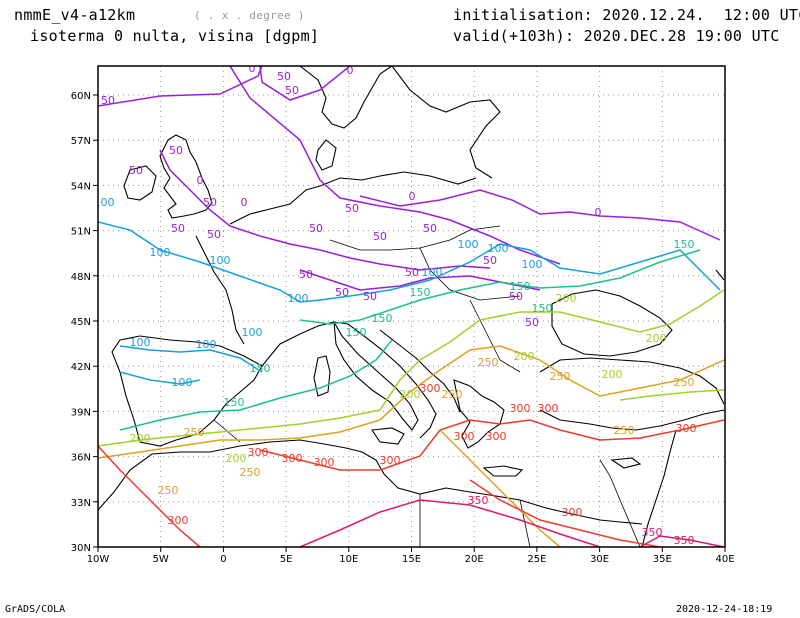  Describe the element at coordinates (160, 378) in the screenshot. I see `contour-100-iberia-south` at that location.